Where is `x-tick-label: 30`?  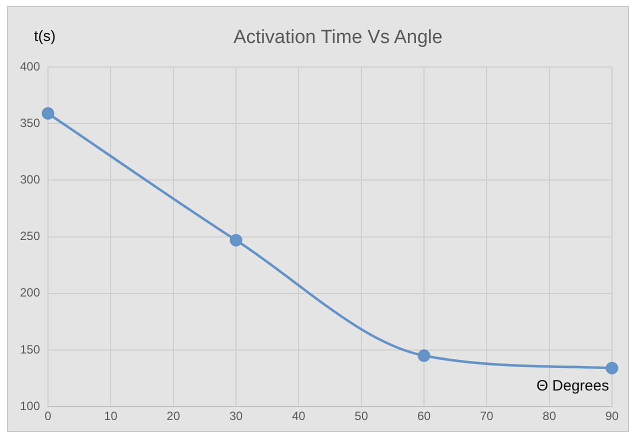
x-tick-label: 30 is located at coordinates (236, 416).